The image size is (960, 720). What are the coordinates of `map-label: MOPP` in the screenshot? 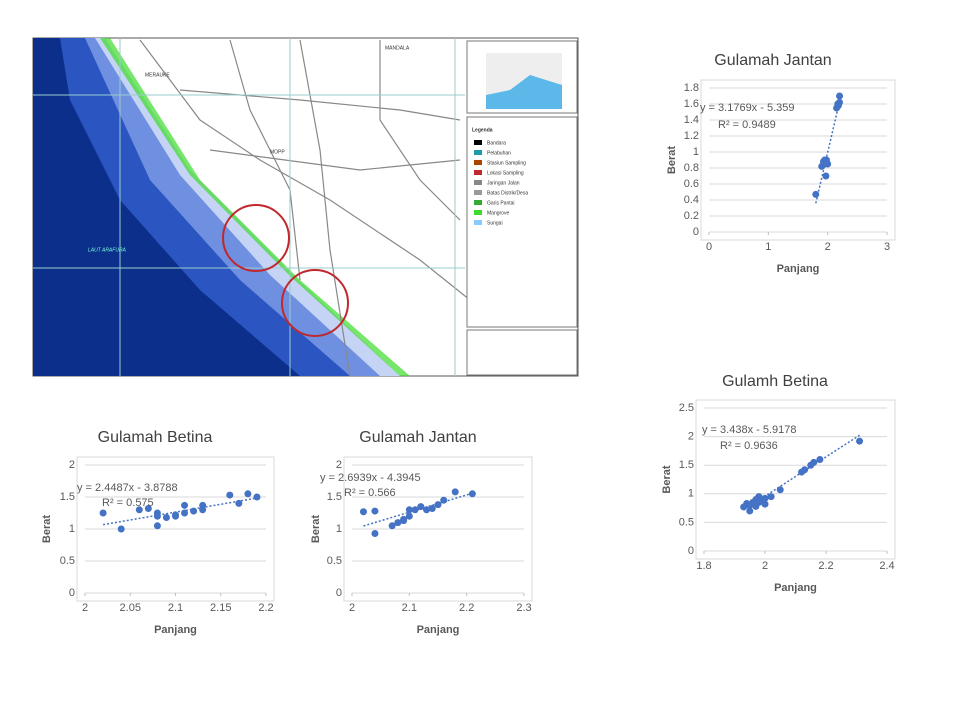 It's located at (277, 152).